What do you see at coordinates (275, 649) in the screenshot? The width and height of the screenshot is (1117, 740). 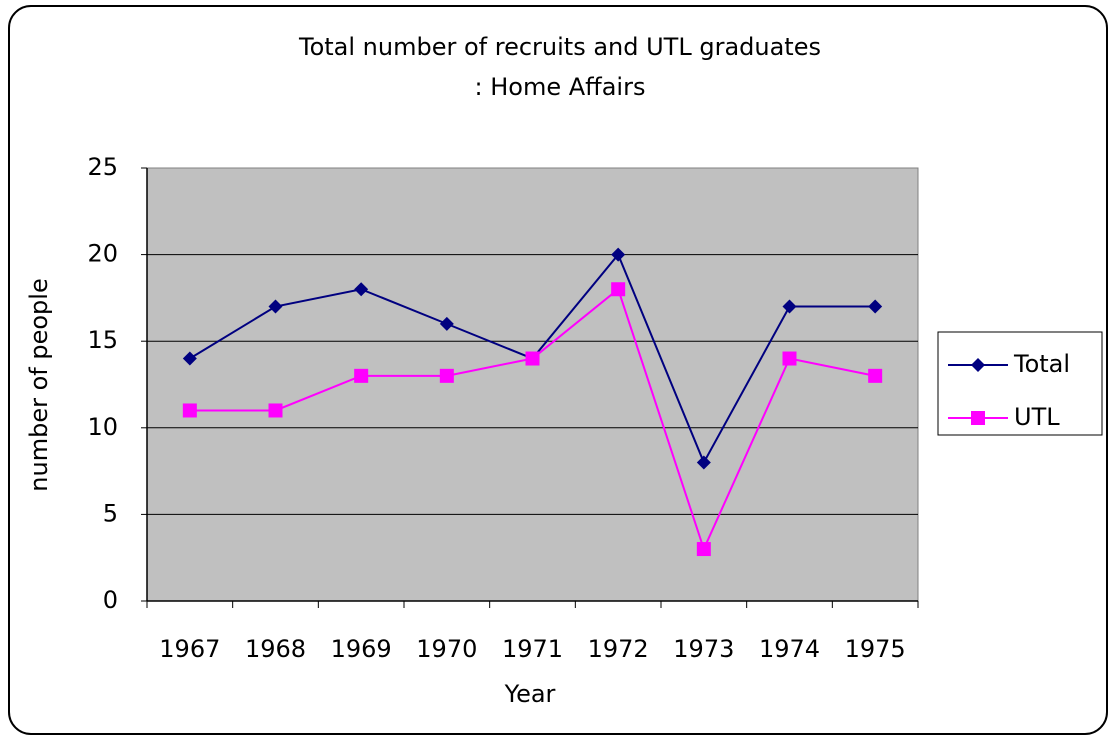 I see `x-tick-label: 1968` at bounding box center [275, 649].